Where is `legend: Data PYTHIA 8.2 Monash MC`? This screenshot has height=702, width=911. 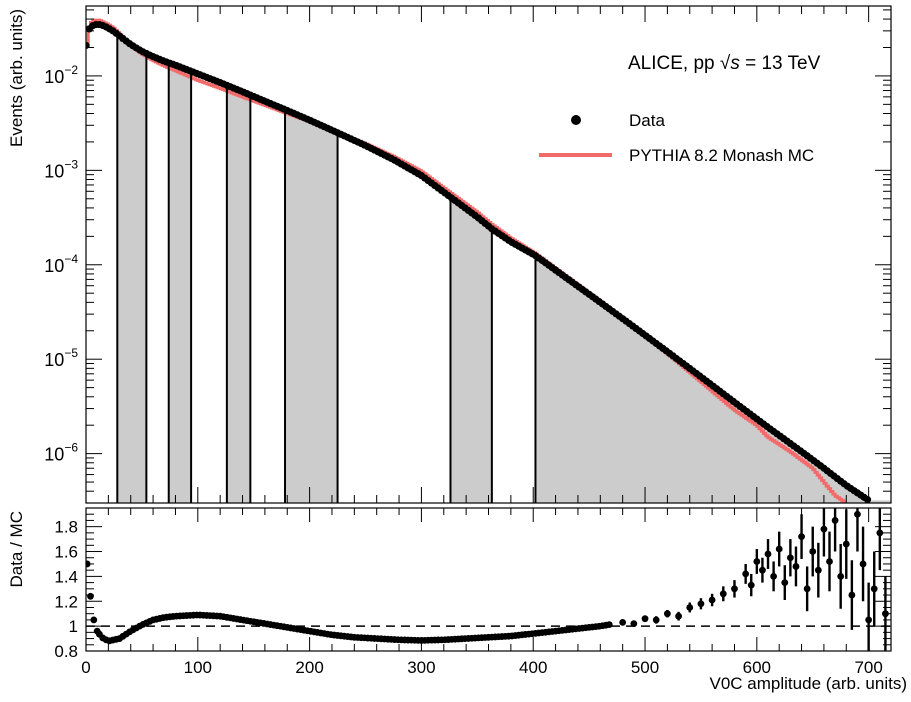 legend: Data PYTHIA 8.2 Monash MC is located at coordinates (676, 138).